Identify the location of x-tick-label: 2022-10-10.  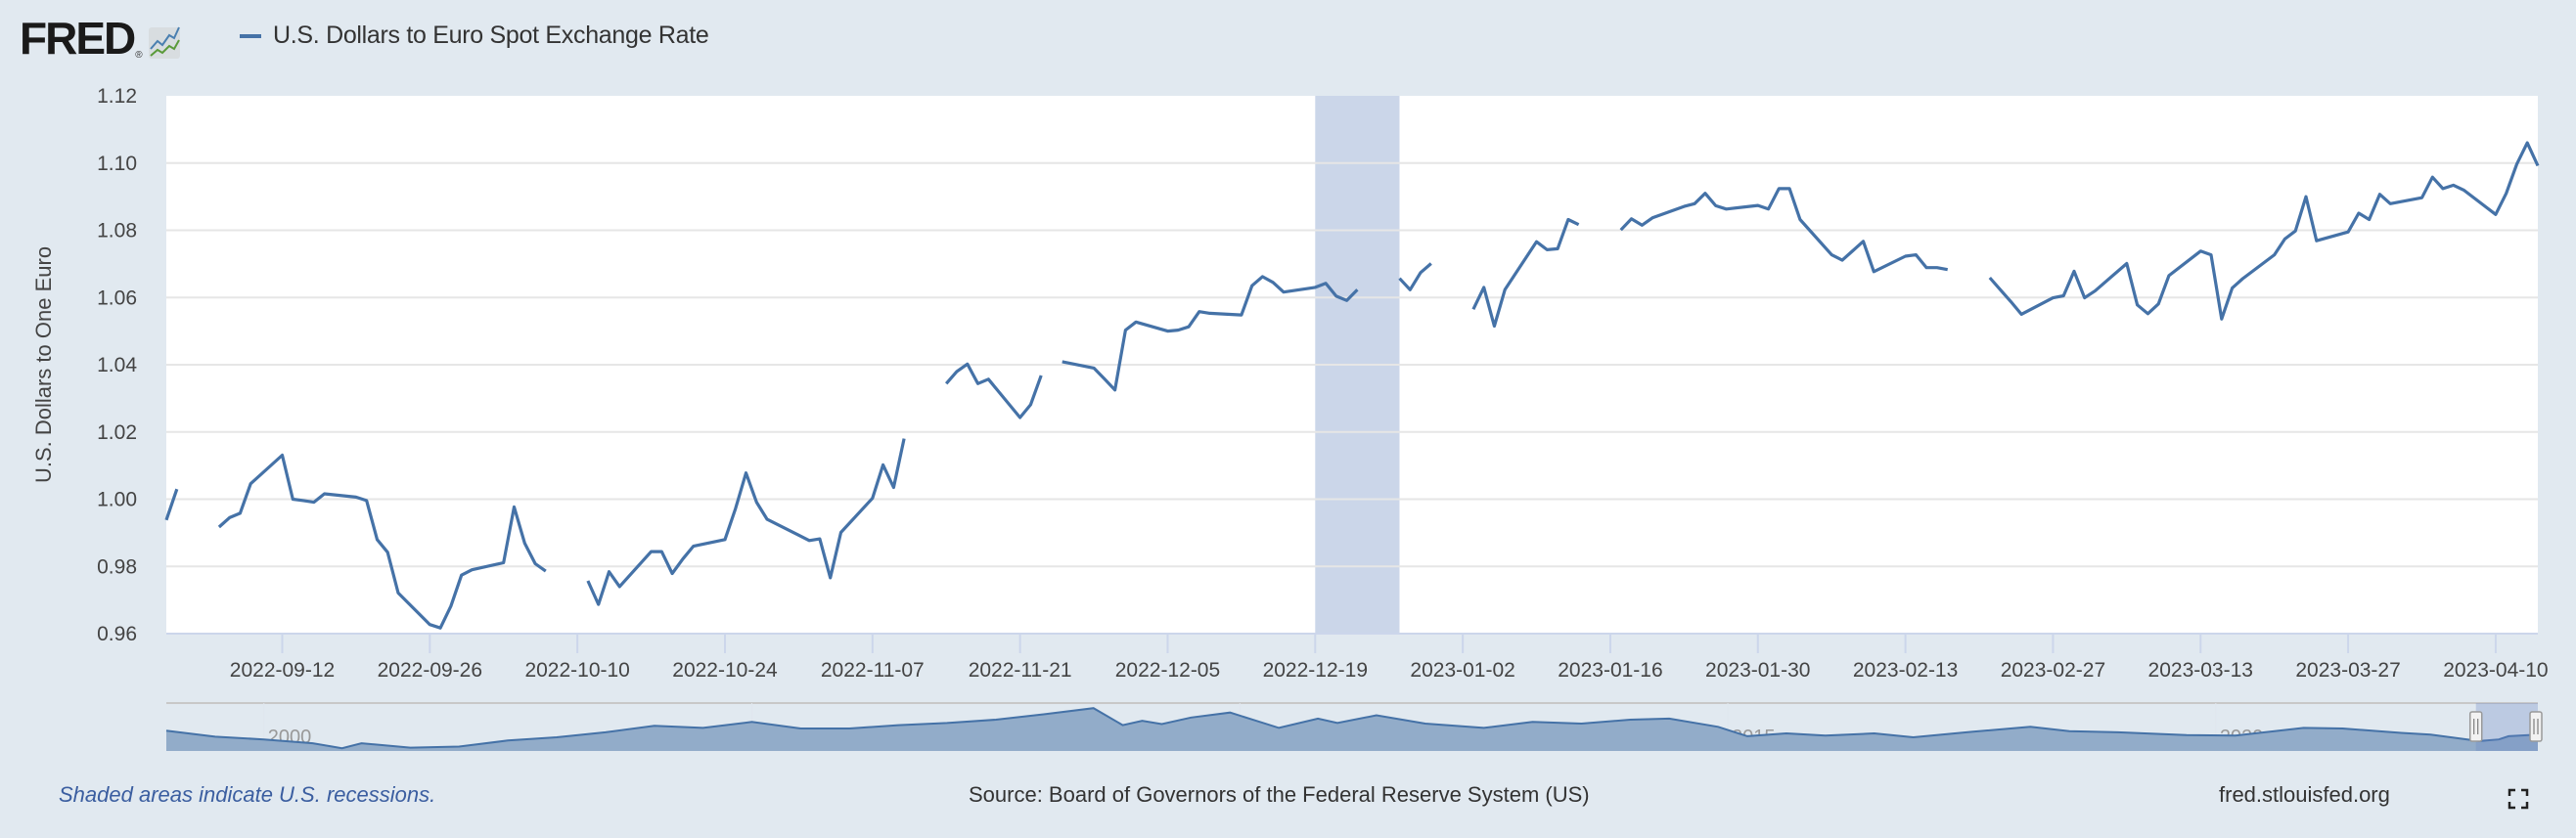
(576, 670).